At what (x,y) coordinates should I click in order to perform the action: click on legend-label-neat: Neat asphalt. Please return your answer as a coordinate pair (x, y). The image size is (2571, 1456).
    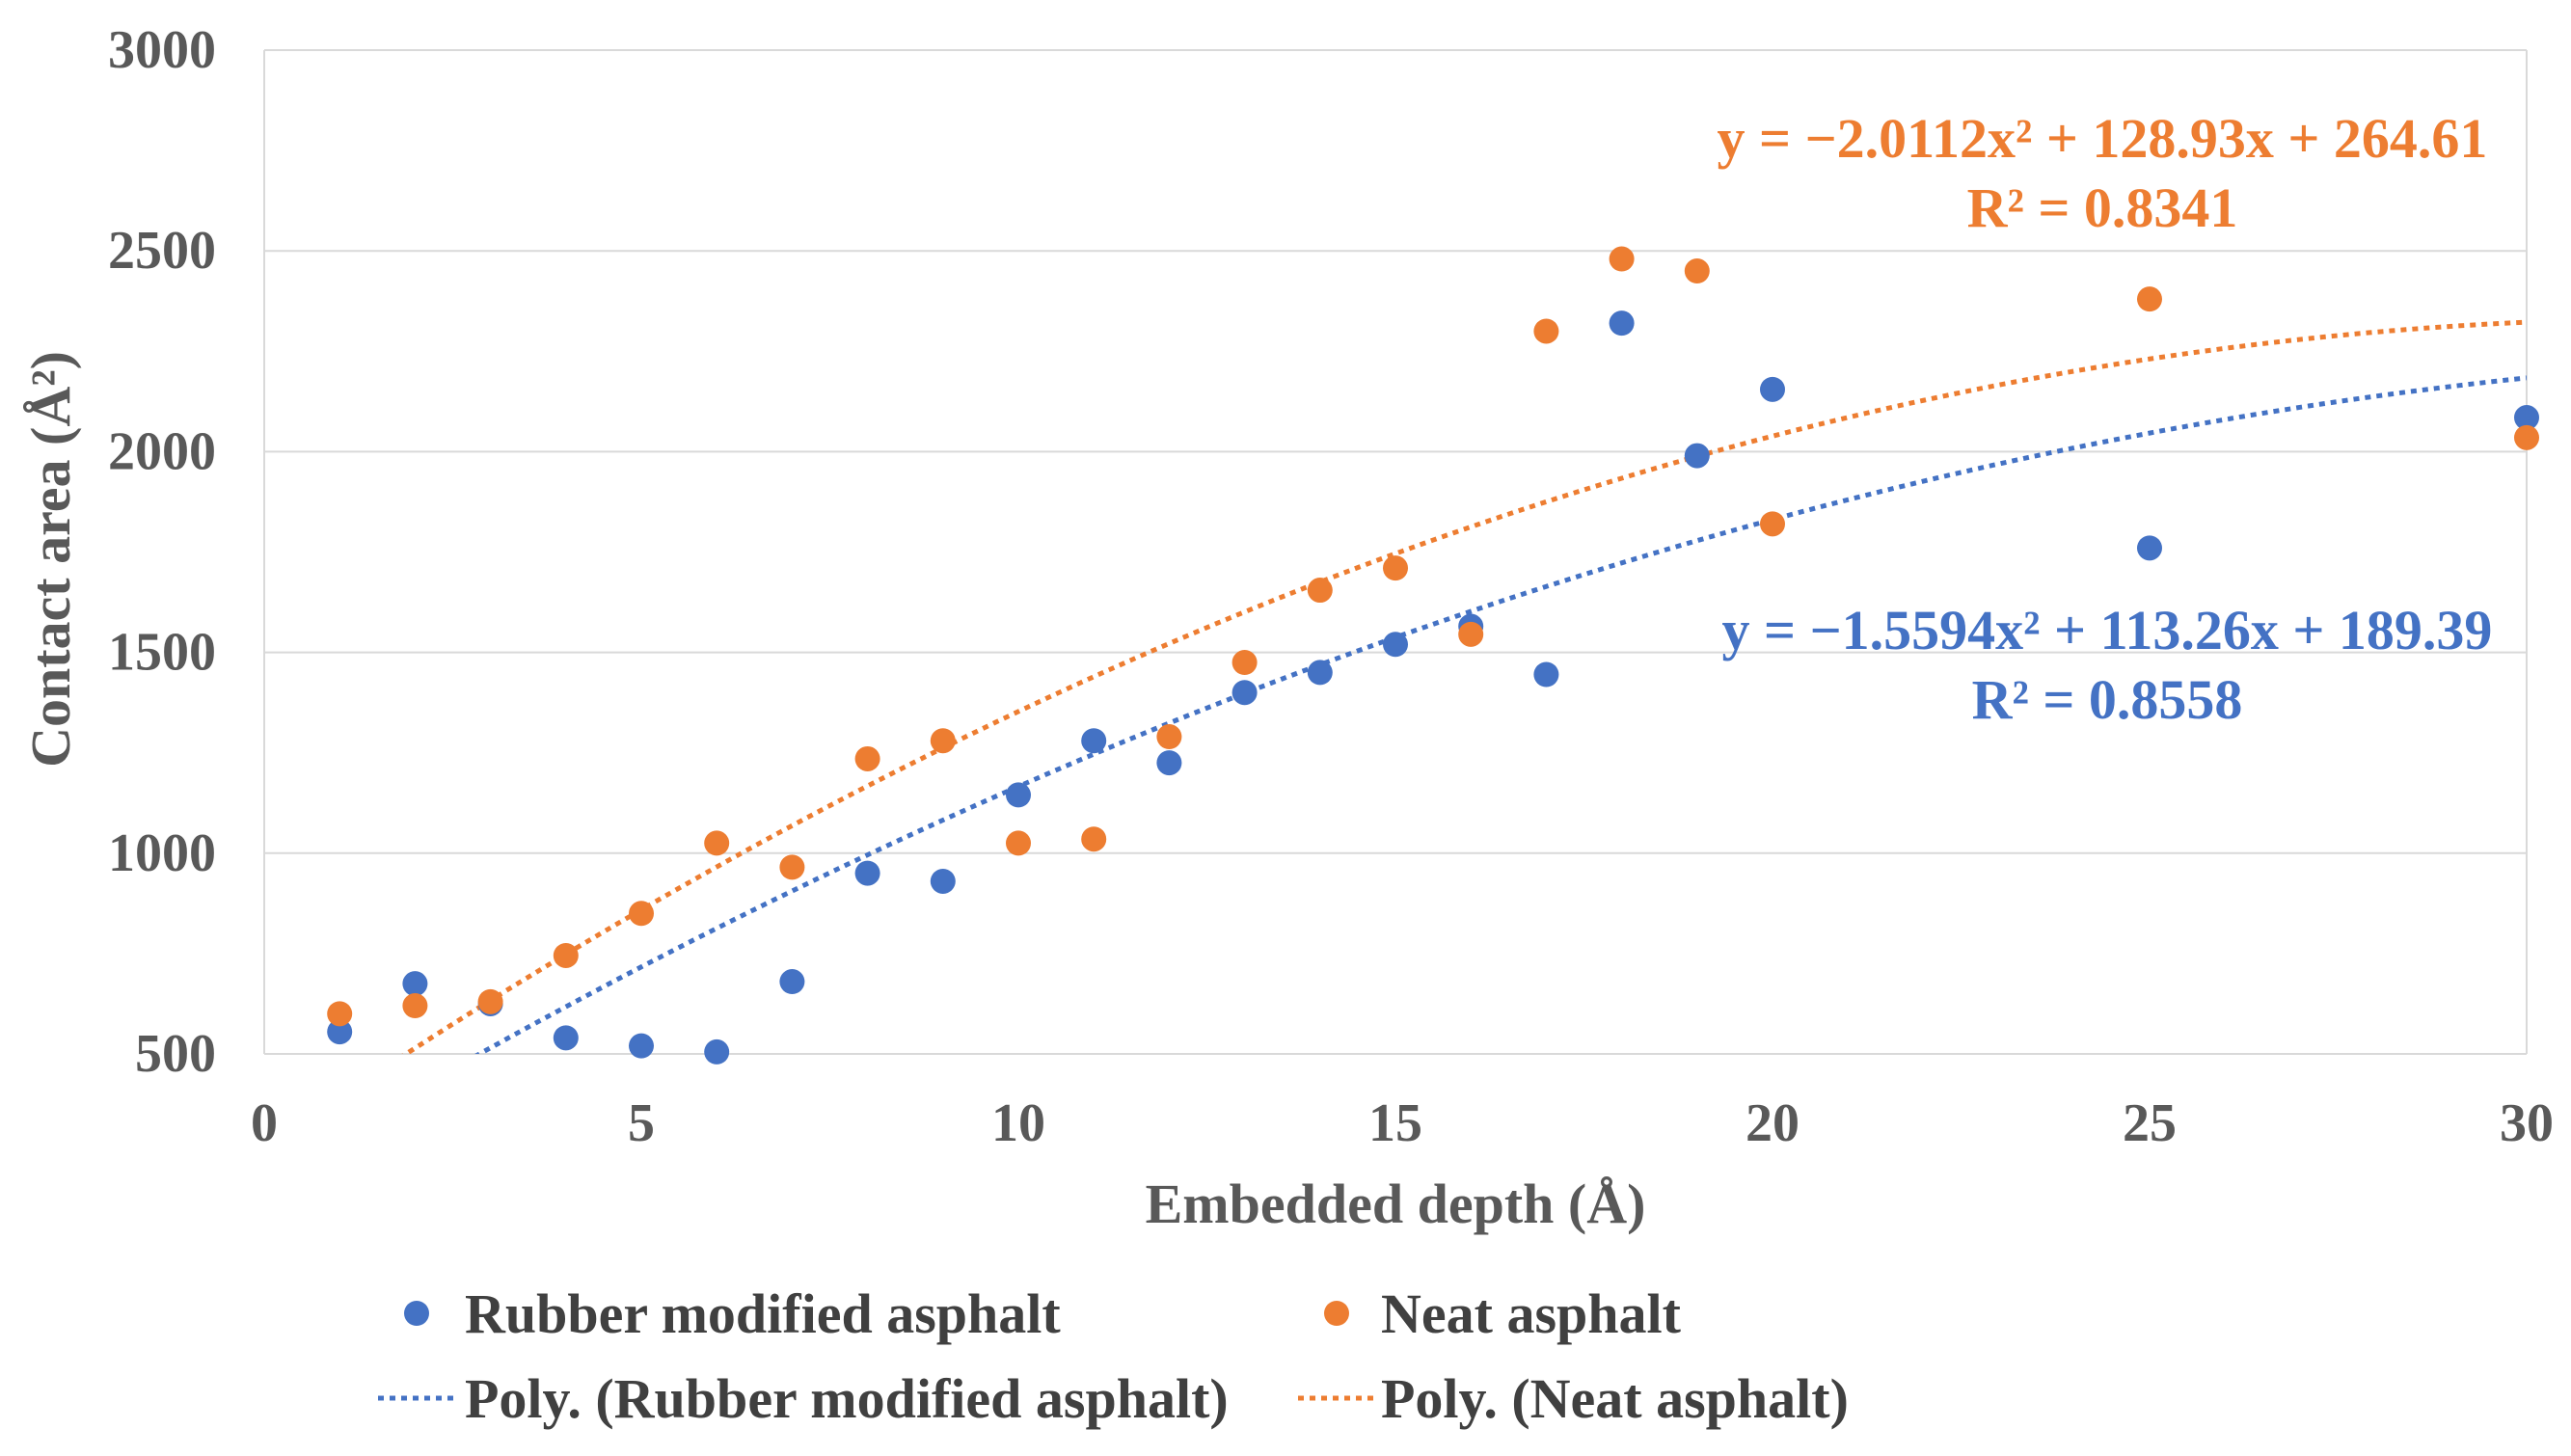
    Looking at the image, I should click on (1532, 1313).